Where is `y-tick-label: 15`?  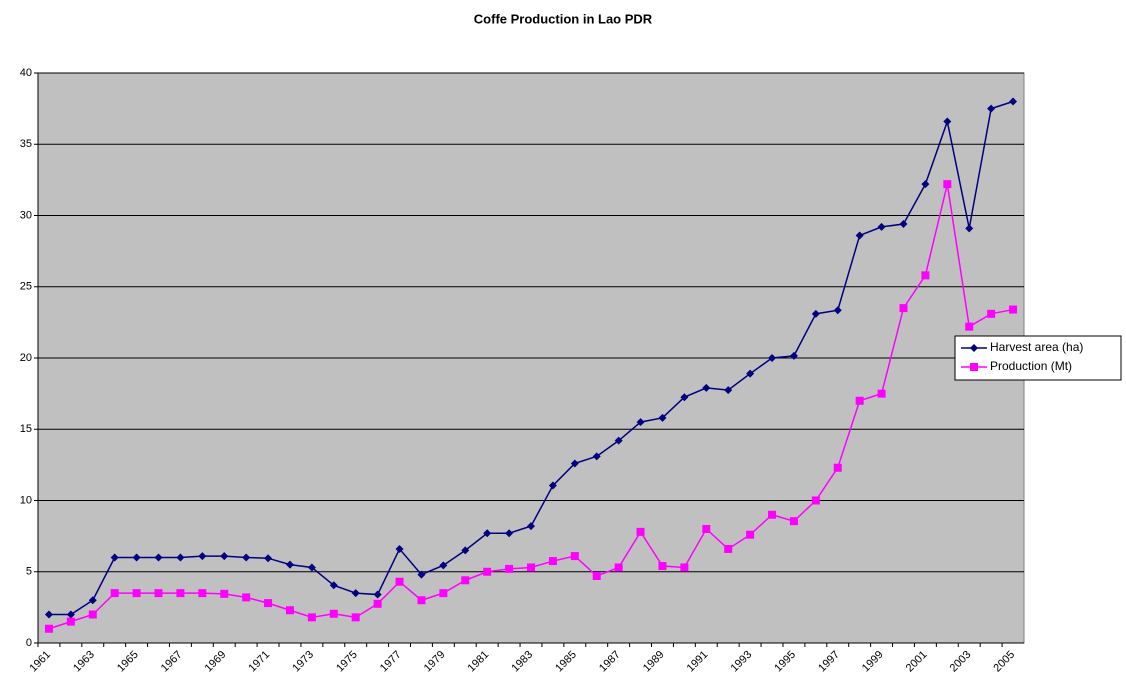 y-tick-label: 15 is located at coordinates (26, 429).